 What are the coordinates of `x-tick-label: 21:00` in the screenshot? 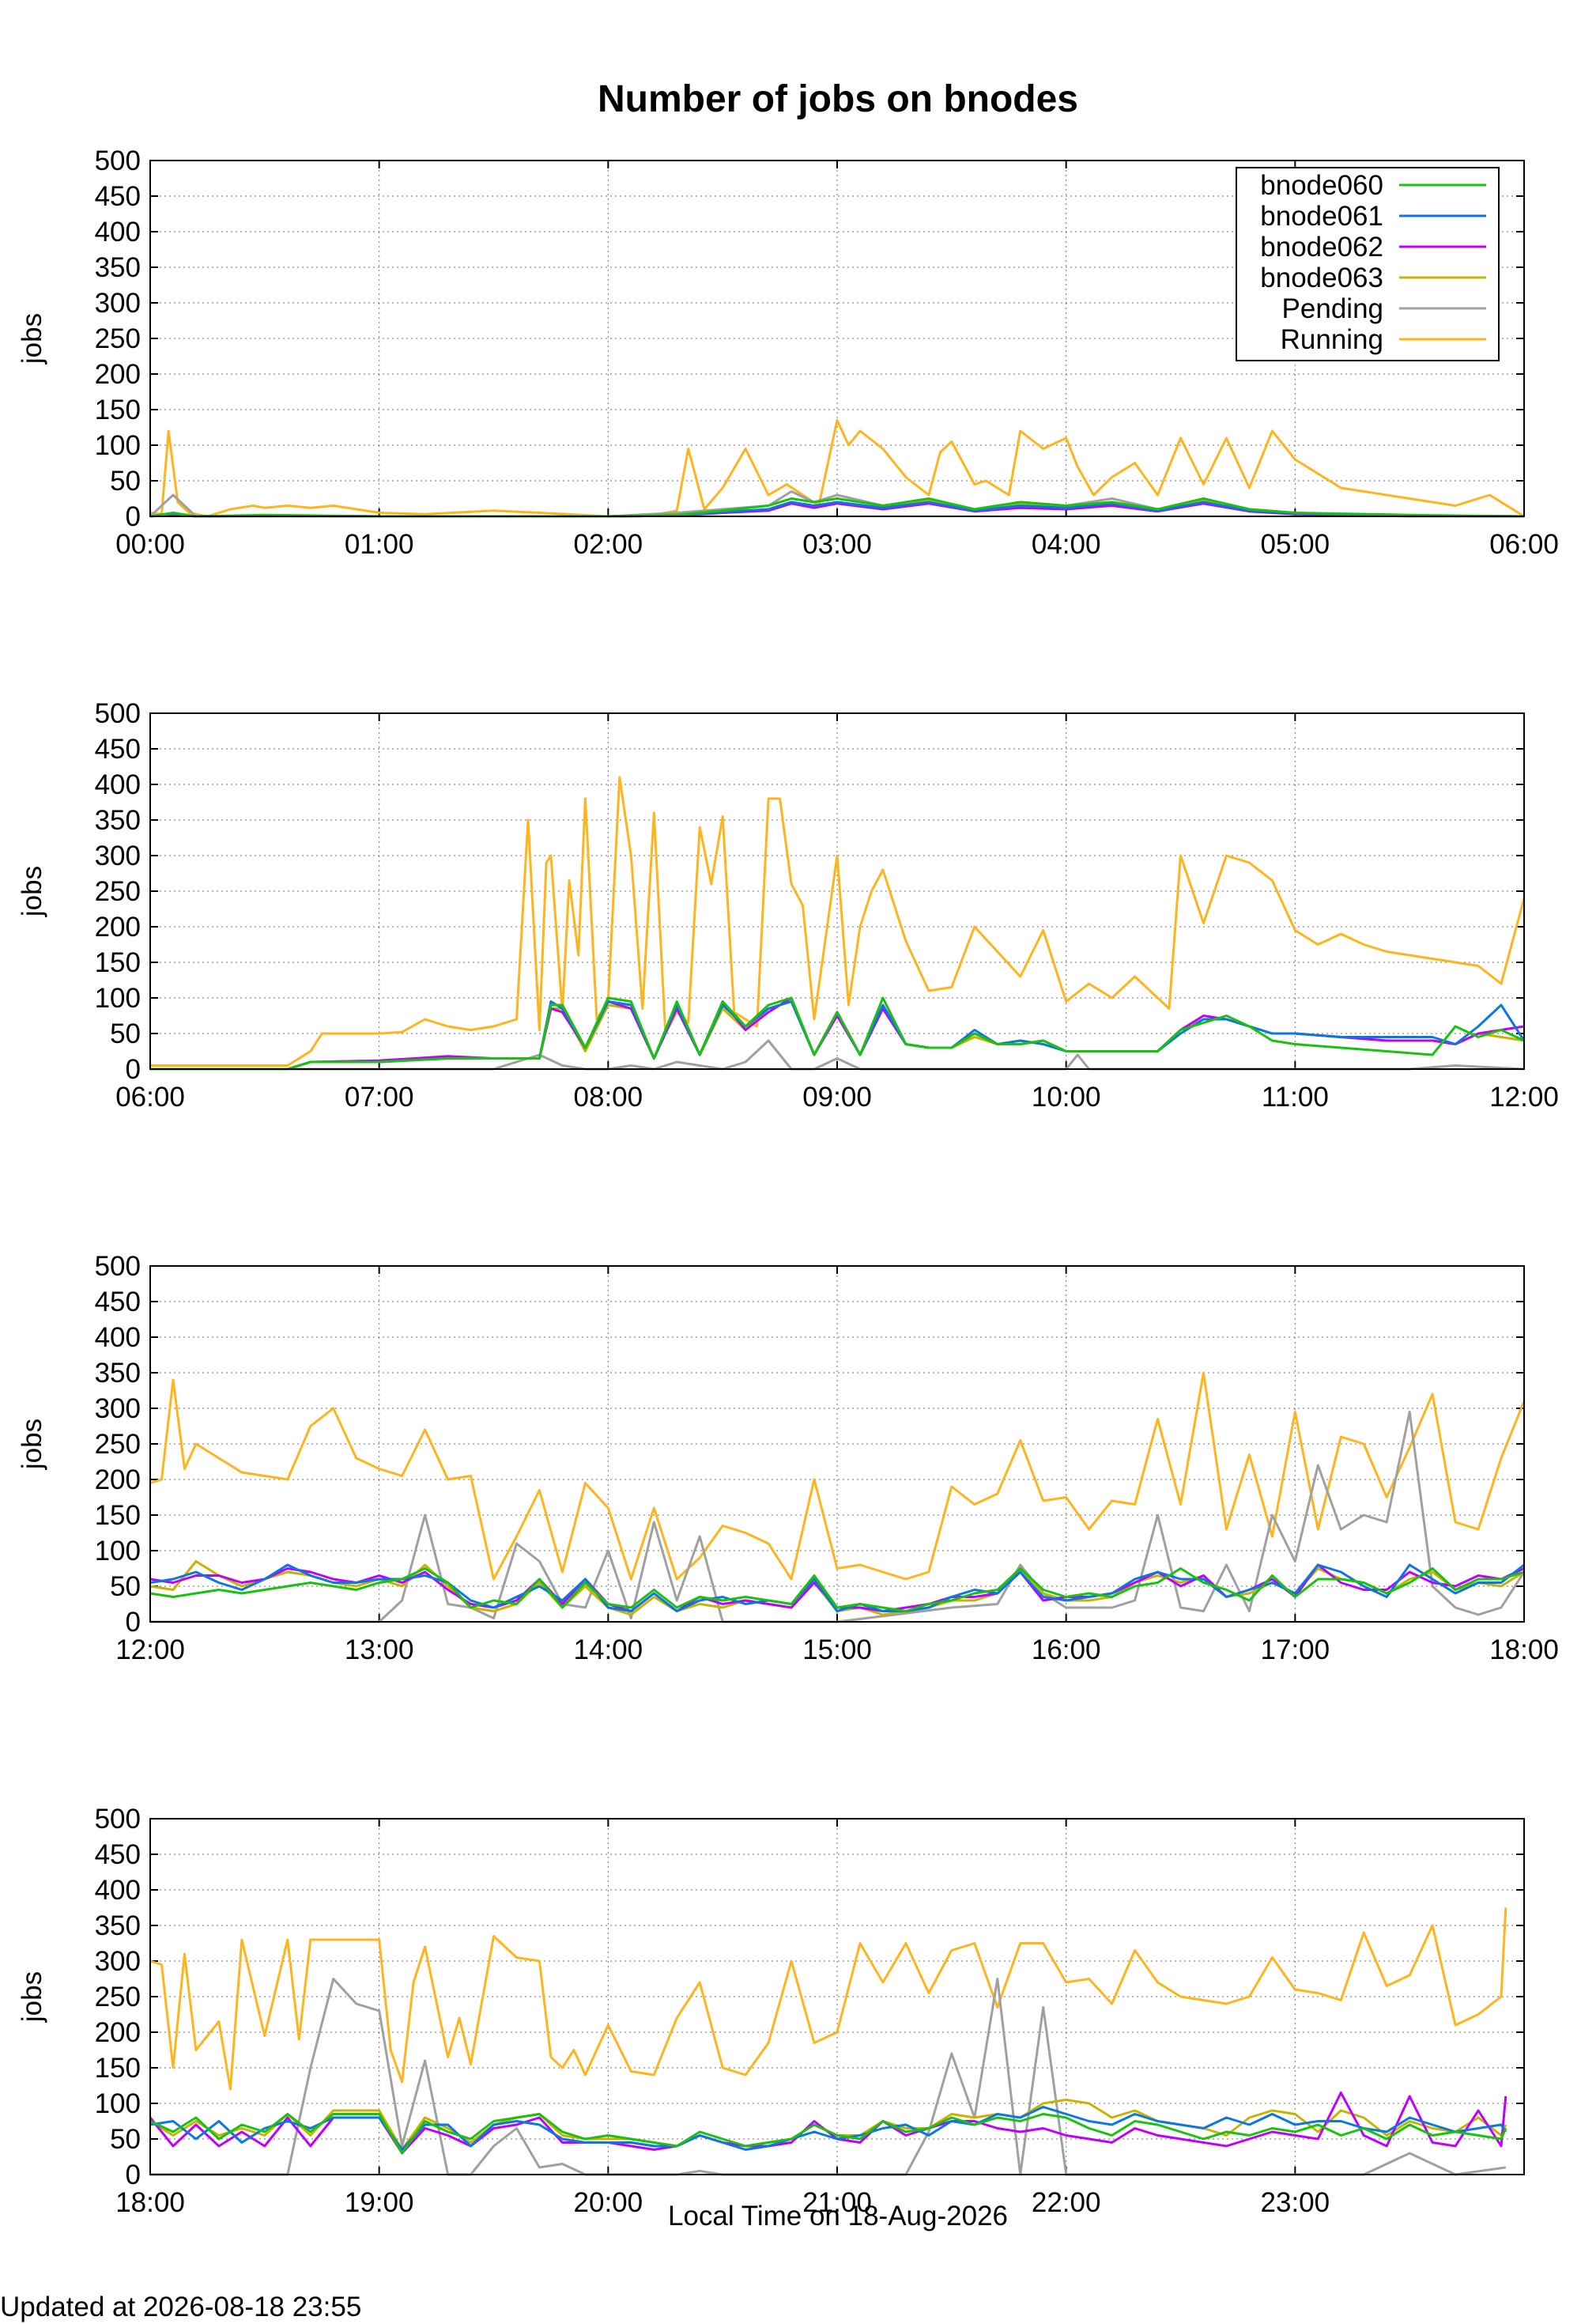 It's located at (837, 2203).